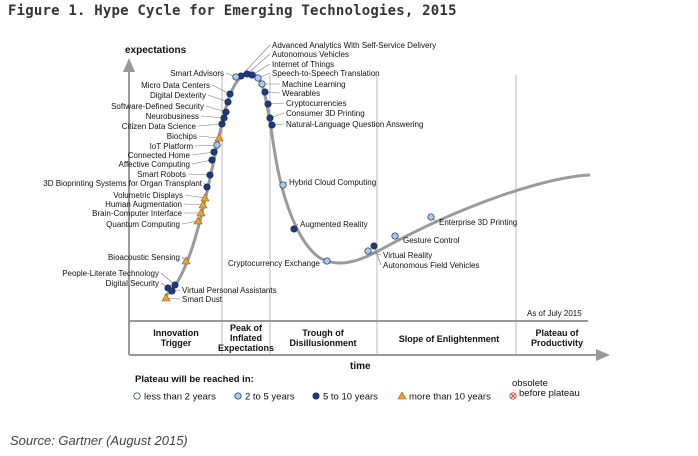  What do you see at coordinates (325, 113) in the screenshot?
I see `label-consumer-3d-printing: Consumer 3D Printing` at bounding box center [325, 113].